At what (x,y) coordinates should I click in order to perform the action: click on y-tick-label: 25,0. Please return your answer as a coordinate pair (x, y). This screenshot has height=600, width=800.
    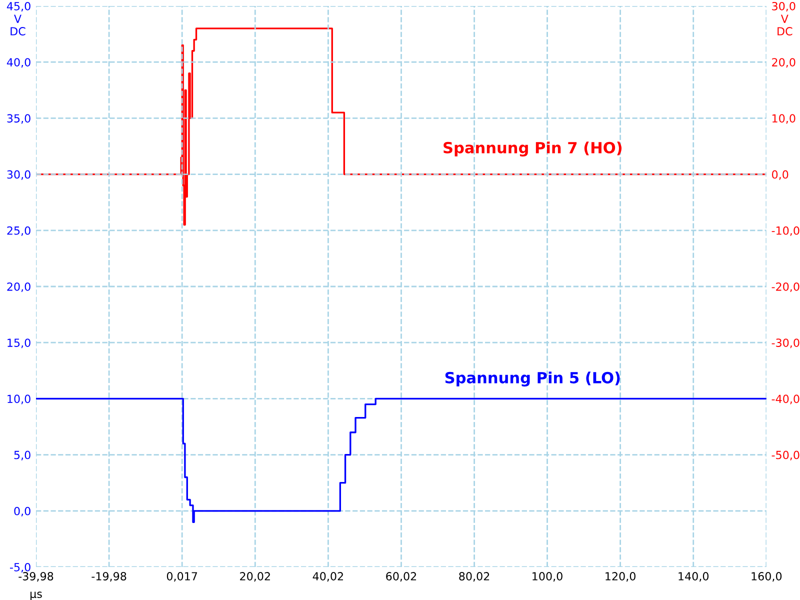
    Looking at the image, I should click on (18, 231).